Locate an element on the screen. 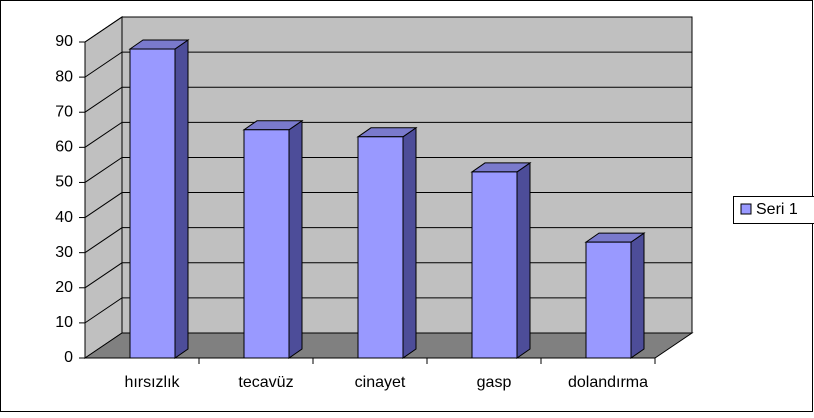 This screenshot has height=418, width=814. y-tick-label: 10 is located at coordinates (64, 322).